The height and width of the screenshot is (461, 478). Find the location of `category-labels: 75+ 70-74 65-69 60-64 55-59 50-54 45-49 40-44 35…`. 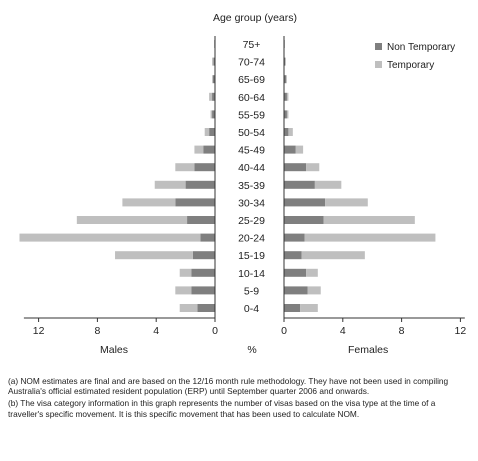

category-labels: 75+ 70-74 65-69 60-64 55-59 50-54 45-49 40-44 35… is located at coordinates (251, 177).